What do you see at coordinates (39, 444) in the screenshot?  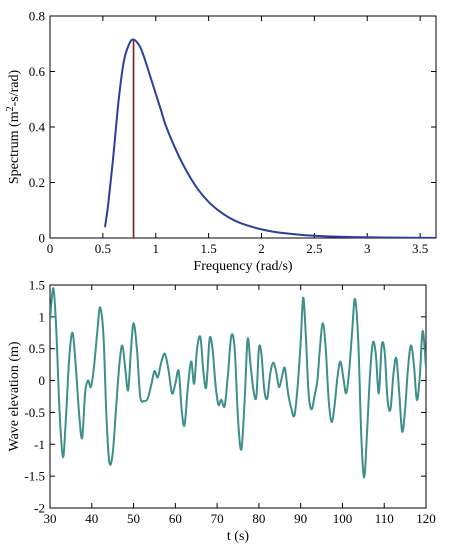 I see `y-tick-label: -1` at bounding box center [39, 444].